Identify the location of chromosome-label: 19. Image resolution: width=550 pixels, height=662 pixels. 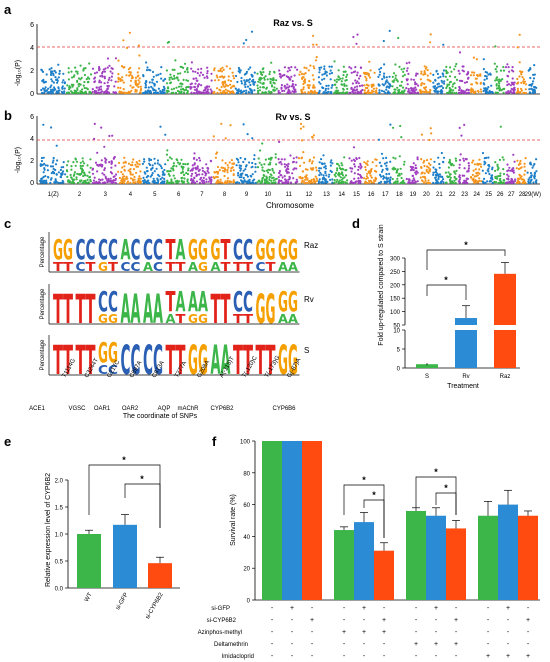
(413, 195).